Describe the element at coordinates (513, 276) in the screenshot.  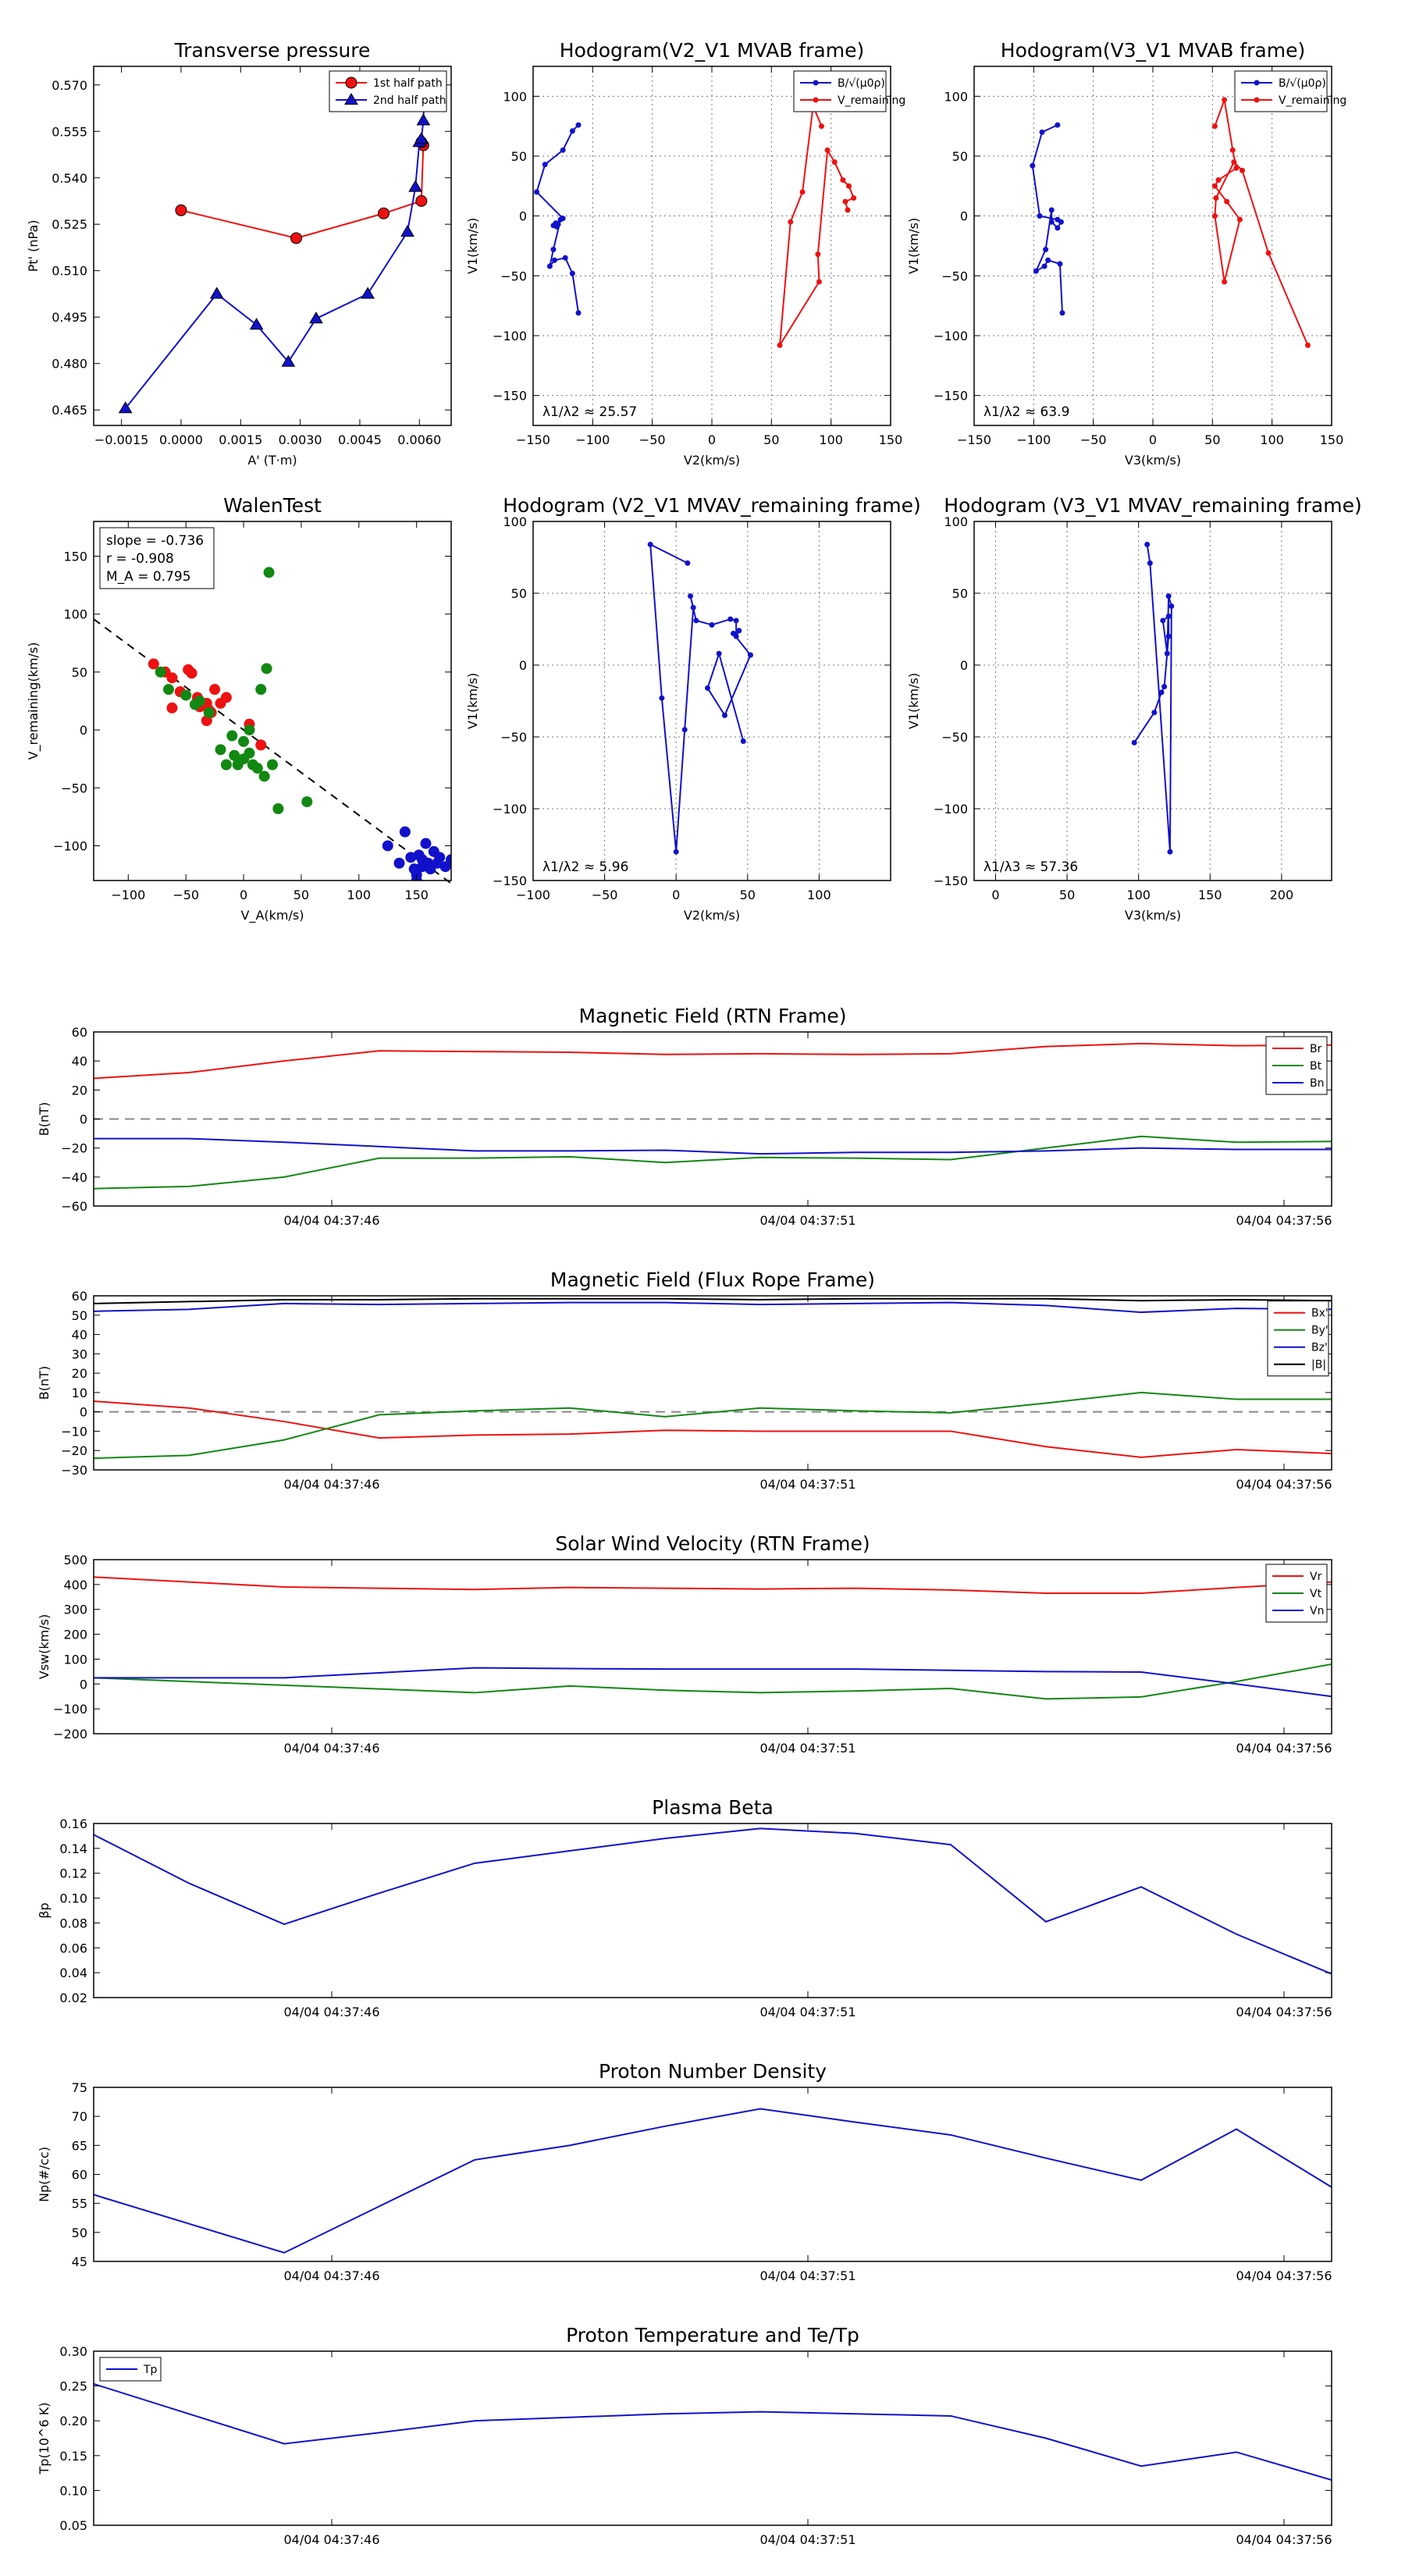
I see `y-tick-label: −50` at that location.